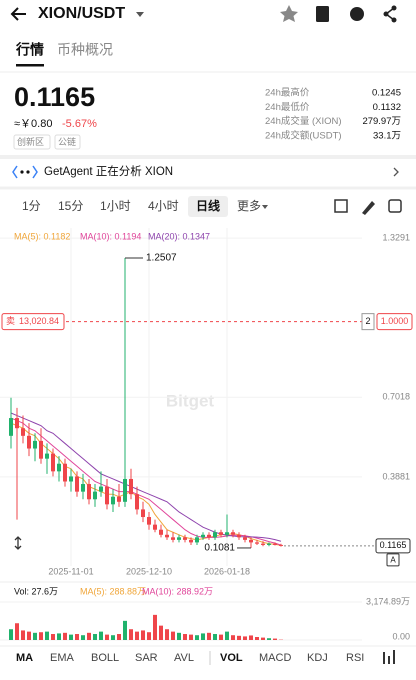 This screenshot has height=680, width=416. Describe the element at coordinates (105, 658) in the screenshot. I see `indicator-tab: BOLL` at that location.